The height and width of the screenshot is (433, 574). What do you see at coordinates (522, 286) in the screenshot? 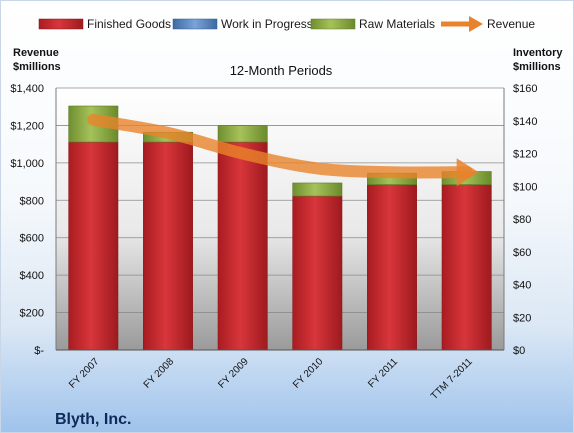
I see `right-tick-label: $40` at bounding box center [522, 286].